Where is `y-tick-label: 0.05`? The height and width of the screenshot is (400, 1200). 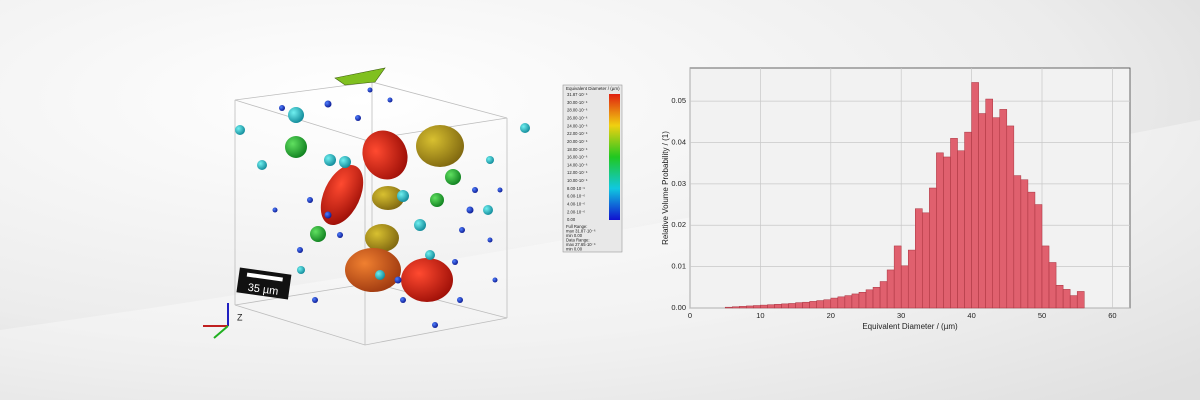 y-tick-label: 0.05 is located at coordinates (678, 100).